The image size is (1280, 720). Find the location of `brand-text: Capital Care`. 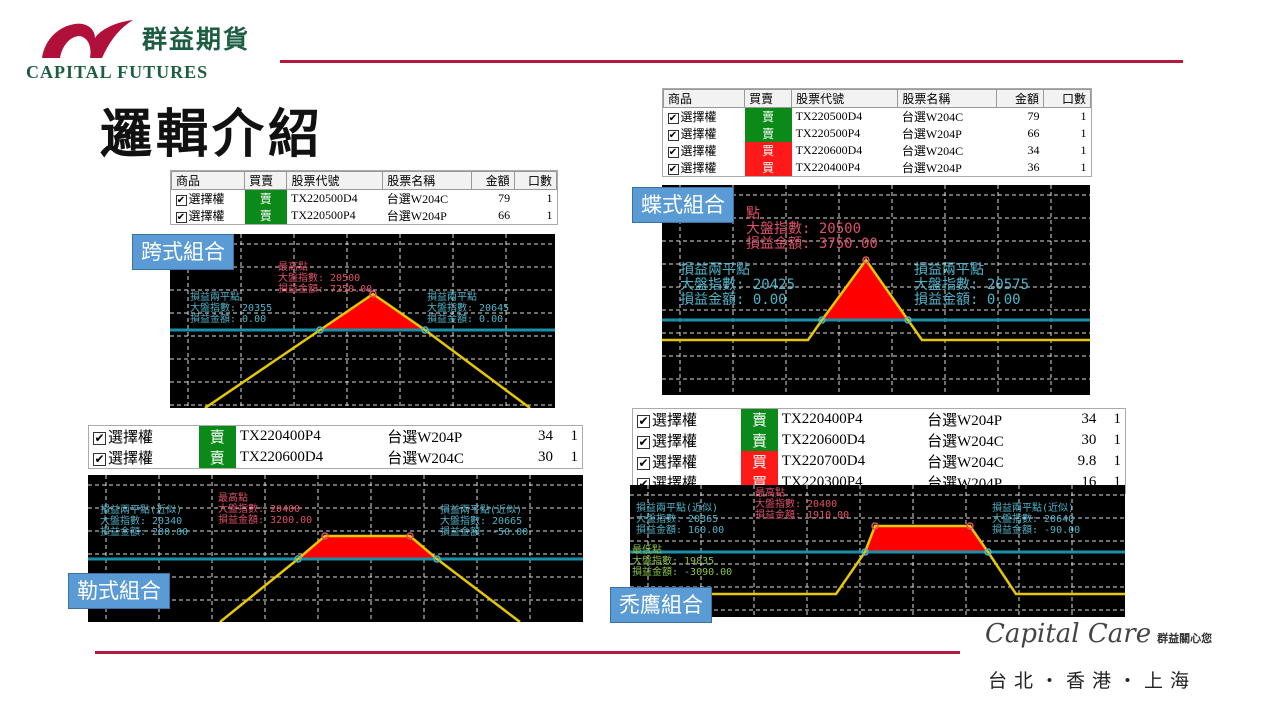

brand-text: Capital Care is located at coordinates (1068, 634).